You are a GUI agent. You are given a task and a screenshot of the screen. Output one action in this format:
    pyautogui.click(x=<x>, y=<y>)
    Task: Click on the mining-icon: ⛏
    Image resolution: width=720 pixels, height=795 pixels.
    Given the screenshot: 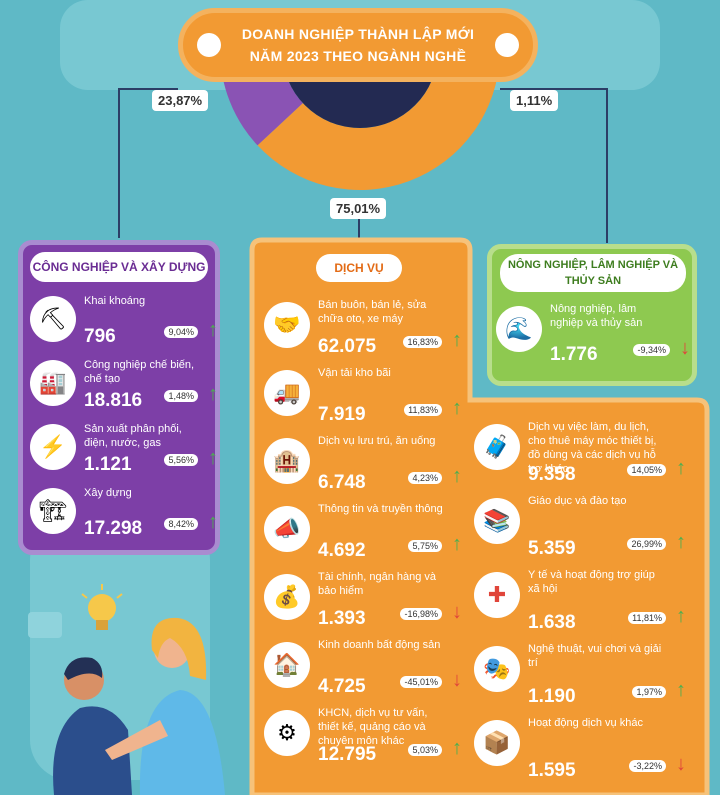 What is the action you would take?
    pyautogui.click(x=53, y=319)
    